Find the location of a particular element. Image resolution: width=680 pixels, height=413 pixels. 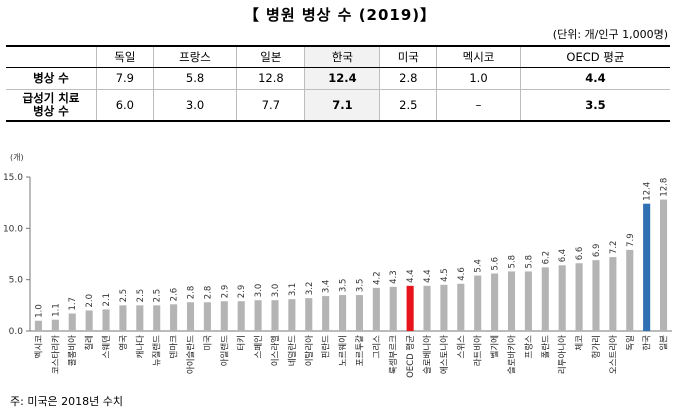

x-tick-label: 영국 is located at coordinates (123, 343).